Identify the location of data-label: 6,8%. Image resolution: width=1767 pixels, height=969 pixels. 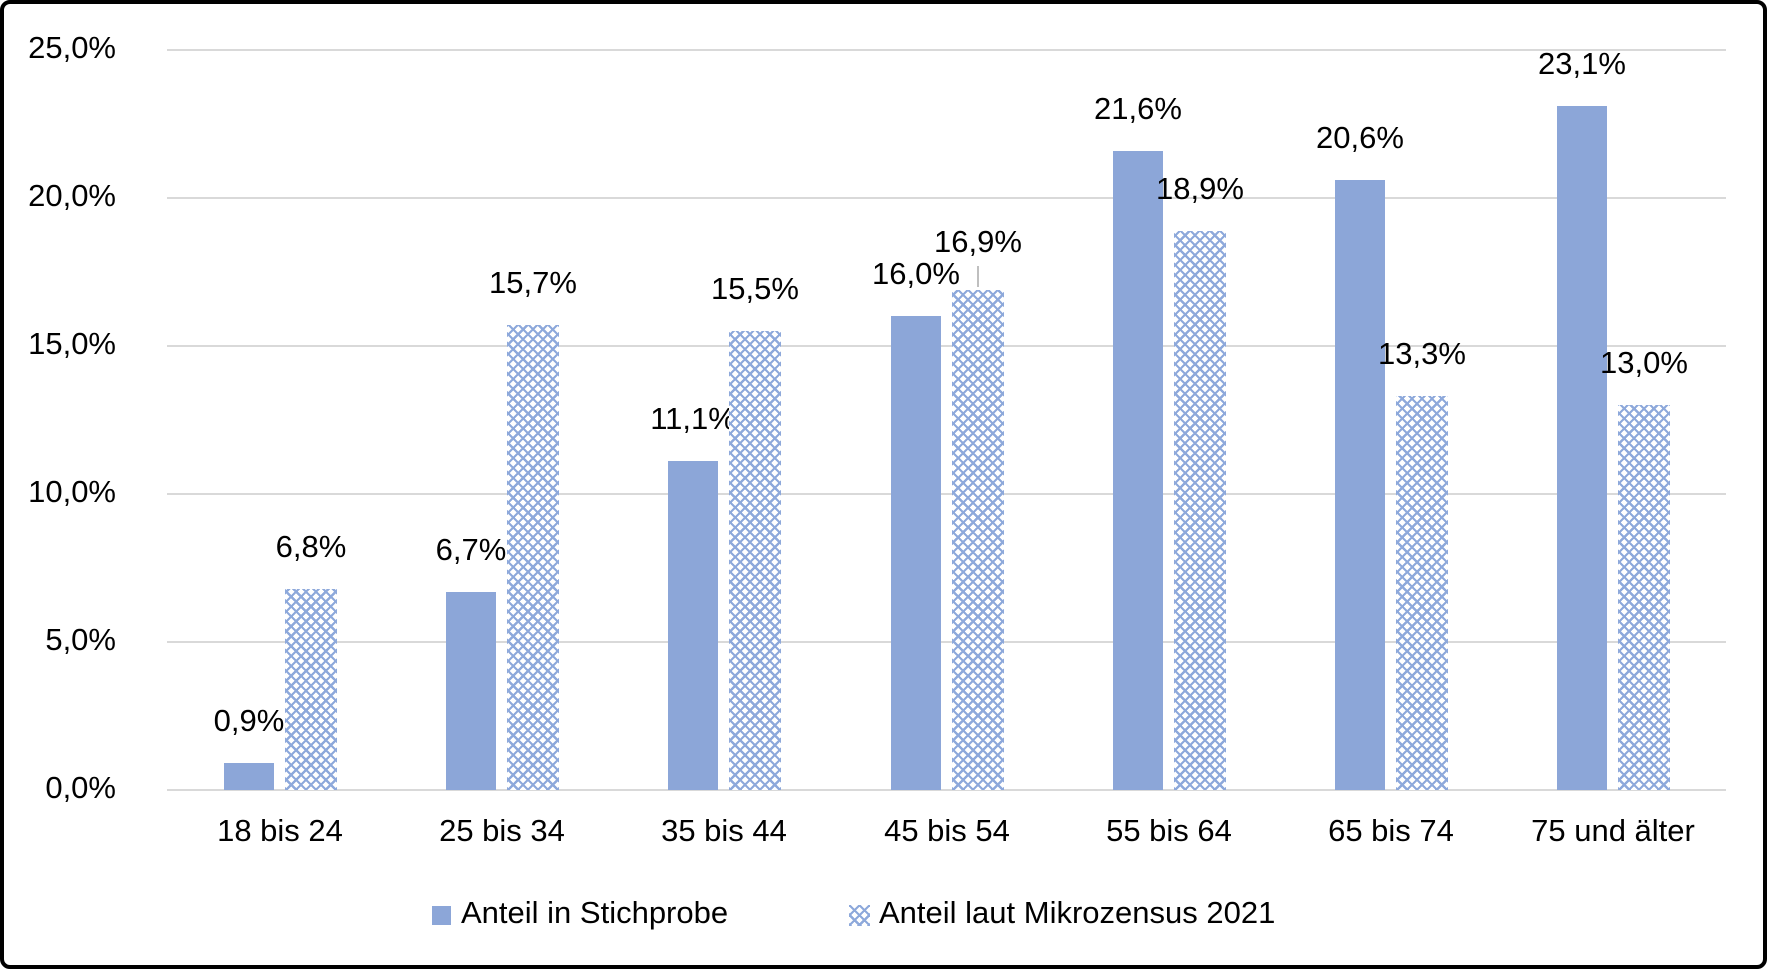
(311, 546).